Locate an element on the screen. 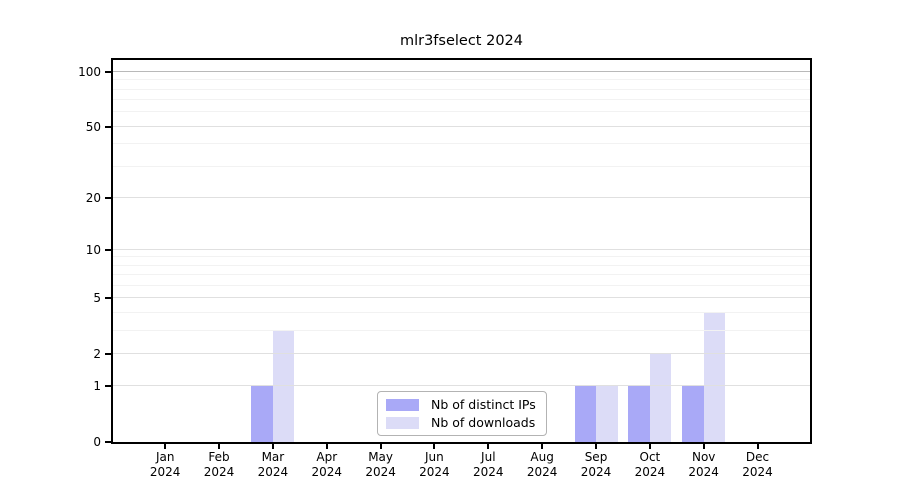 This screenshot has width=900, height=500. x-tick-label-sep: Sep 2024 is located at coordinates (596, 464).